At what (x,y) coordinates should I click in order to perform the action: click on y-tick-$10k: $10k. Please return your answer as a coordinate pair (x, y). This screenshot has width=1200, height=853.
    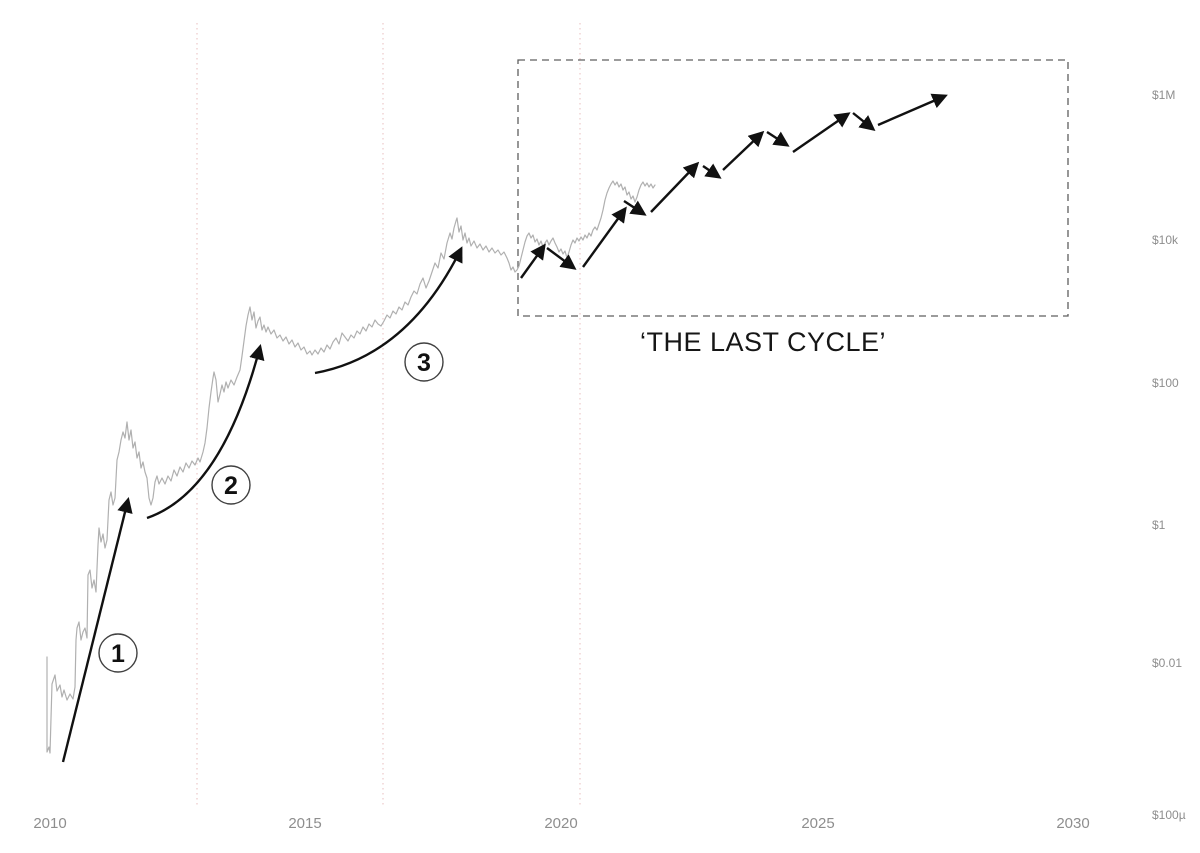
    Looking at the image, I should click on (1165, 240).